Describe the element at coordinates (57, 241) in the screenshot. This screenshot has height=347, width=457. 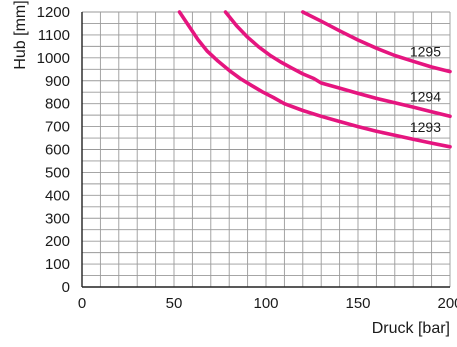
I see `y-tick-label: 200` at that location.